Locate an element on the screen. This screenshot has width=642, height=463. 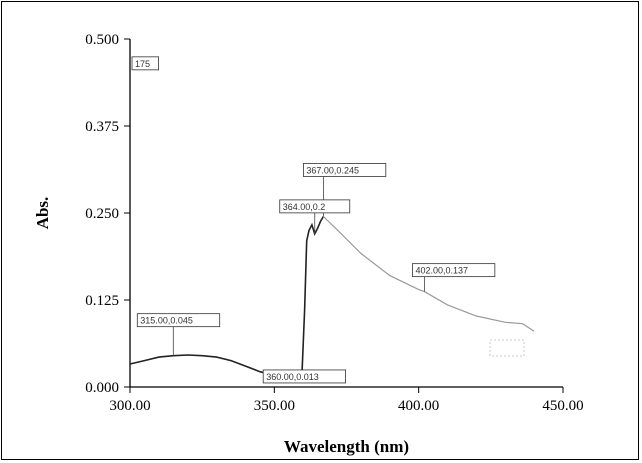
x-tick-label: 300.00 is located at coordinates (129, 406).